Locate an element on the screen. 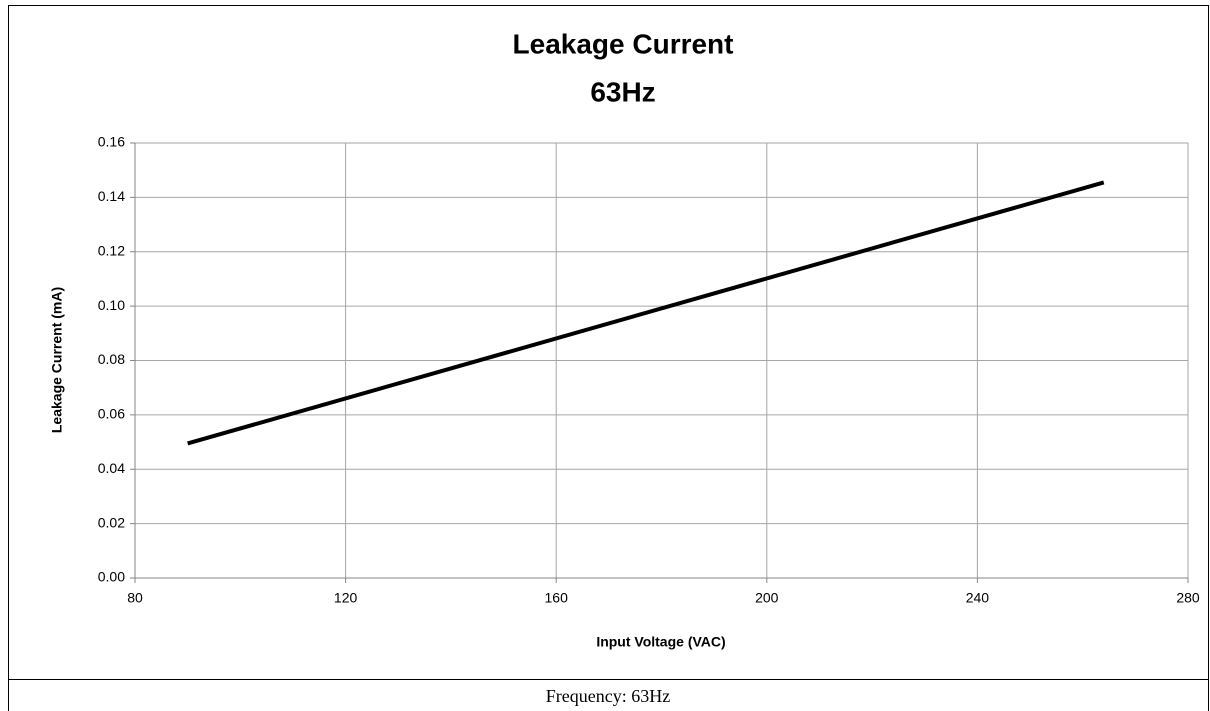  x-tick-label: 280 is located at coordinates (1188, 598).